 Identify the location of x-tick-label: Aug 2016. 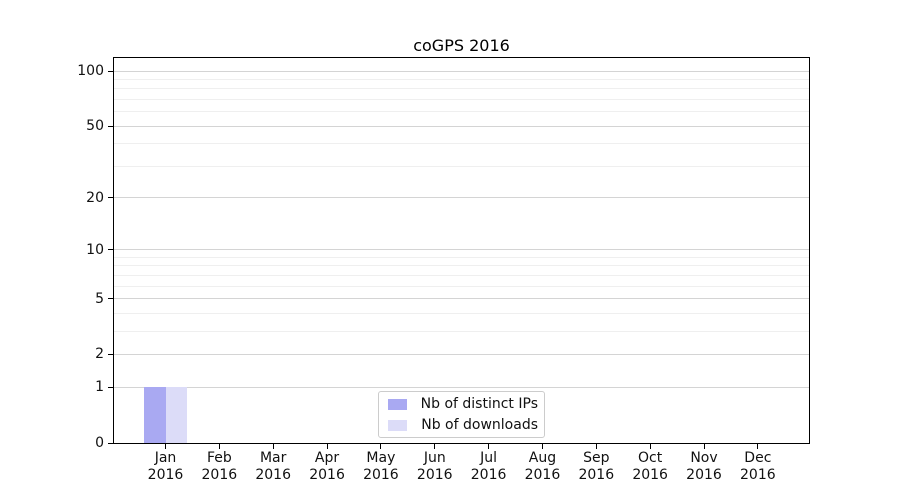
(542, 467).